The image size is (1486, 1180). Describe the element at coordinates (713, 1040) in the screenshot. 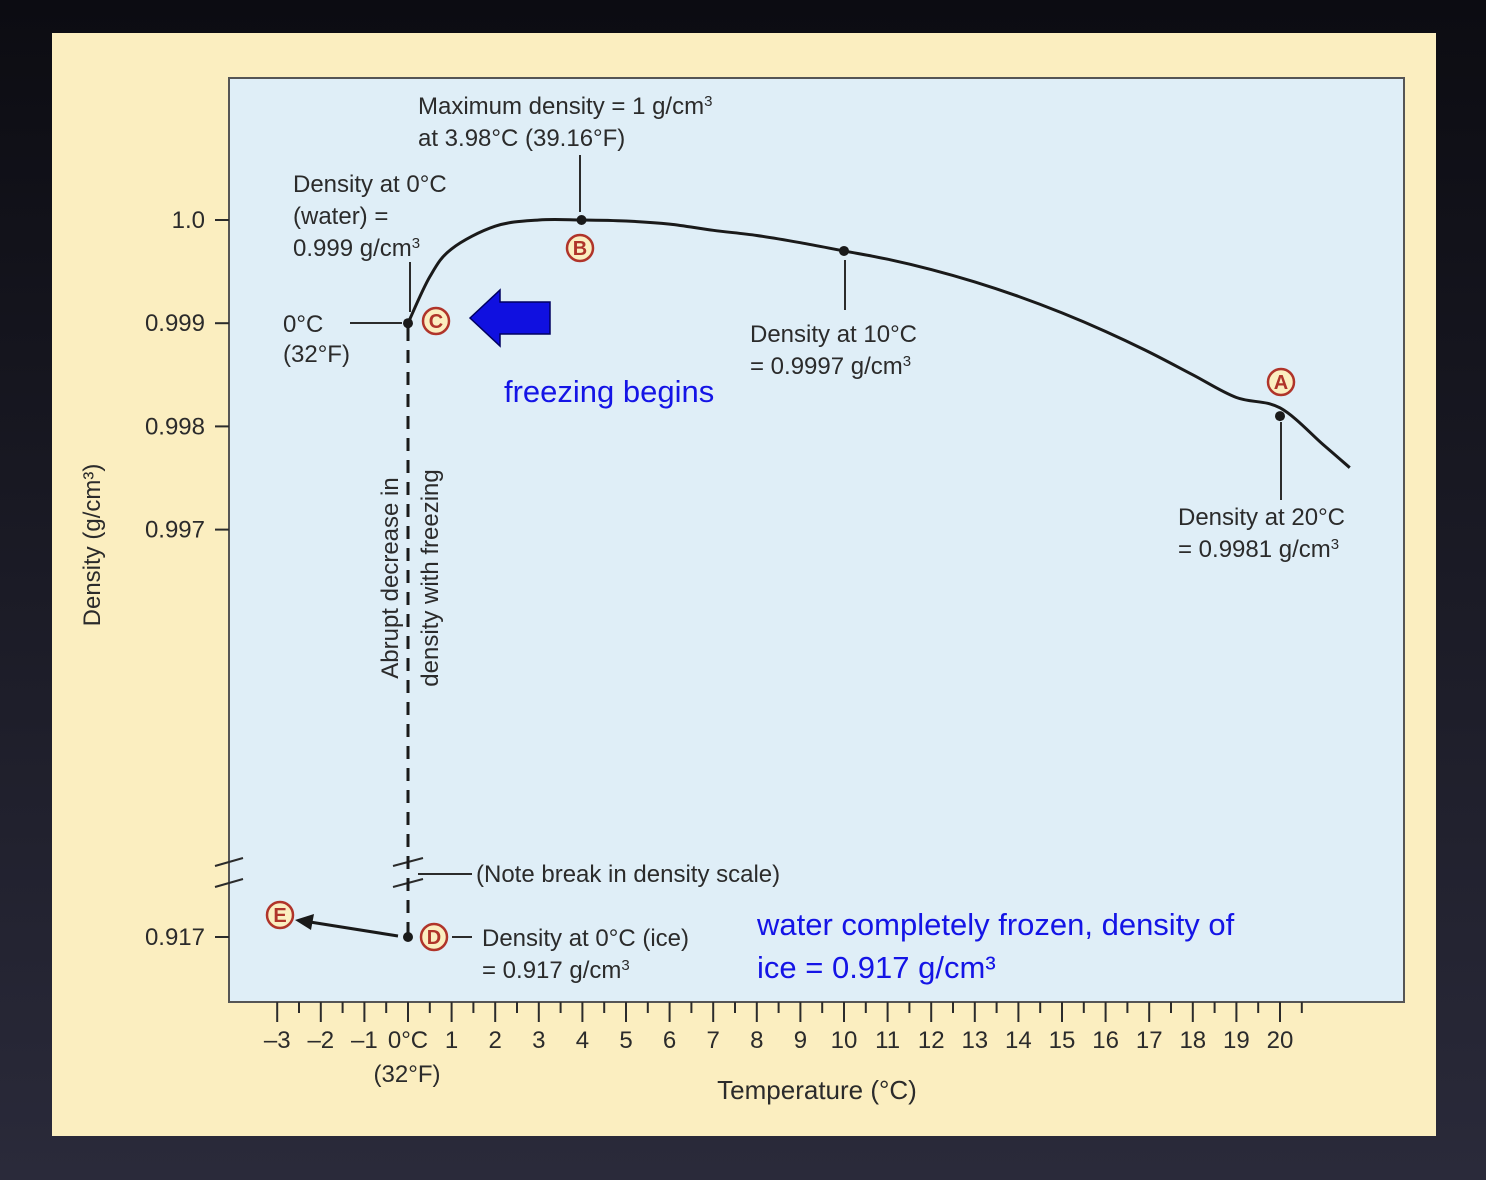

I see `x-tick-label: 7` at that location.